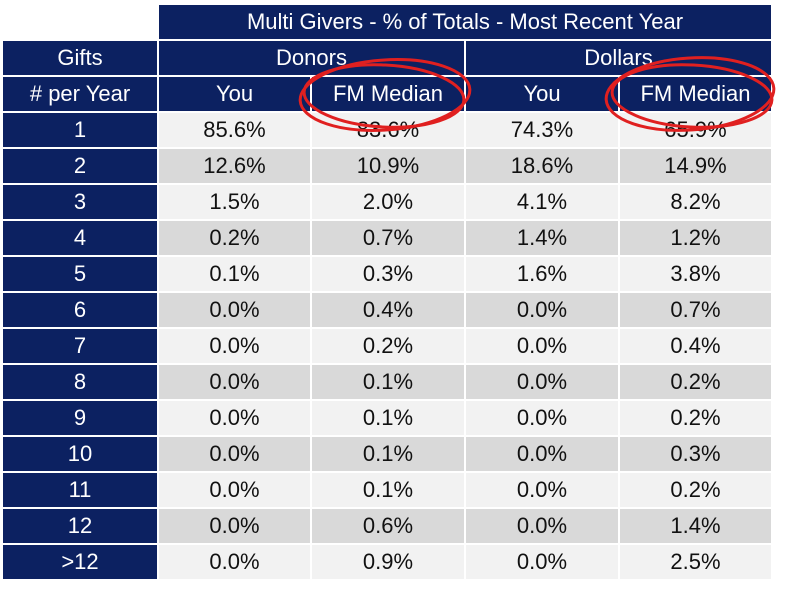  Describe the element at coordinates (542, 202) in the screenshot. I see `table-cell: 4.1%` at that location.